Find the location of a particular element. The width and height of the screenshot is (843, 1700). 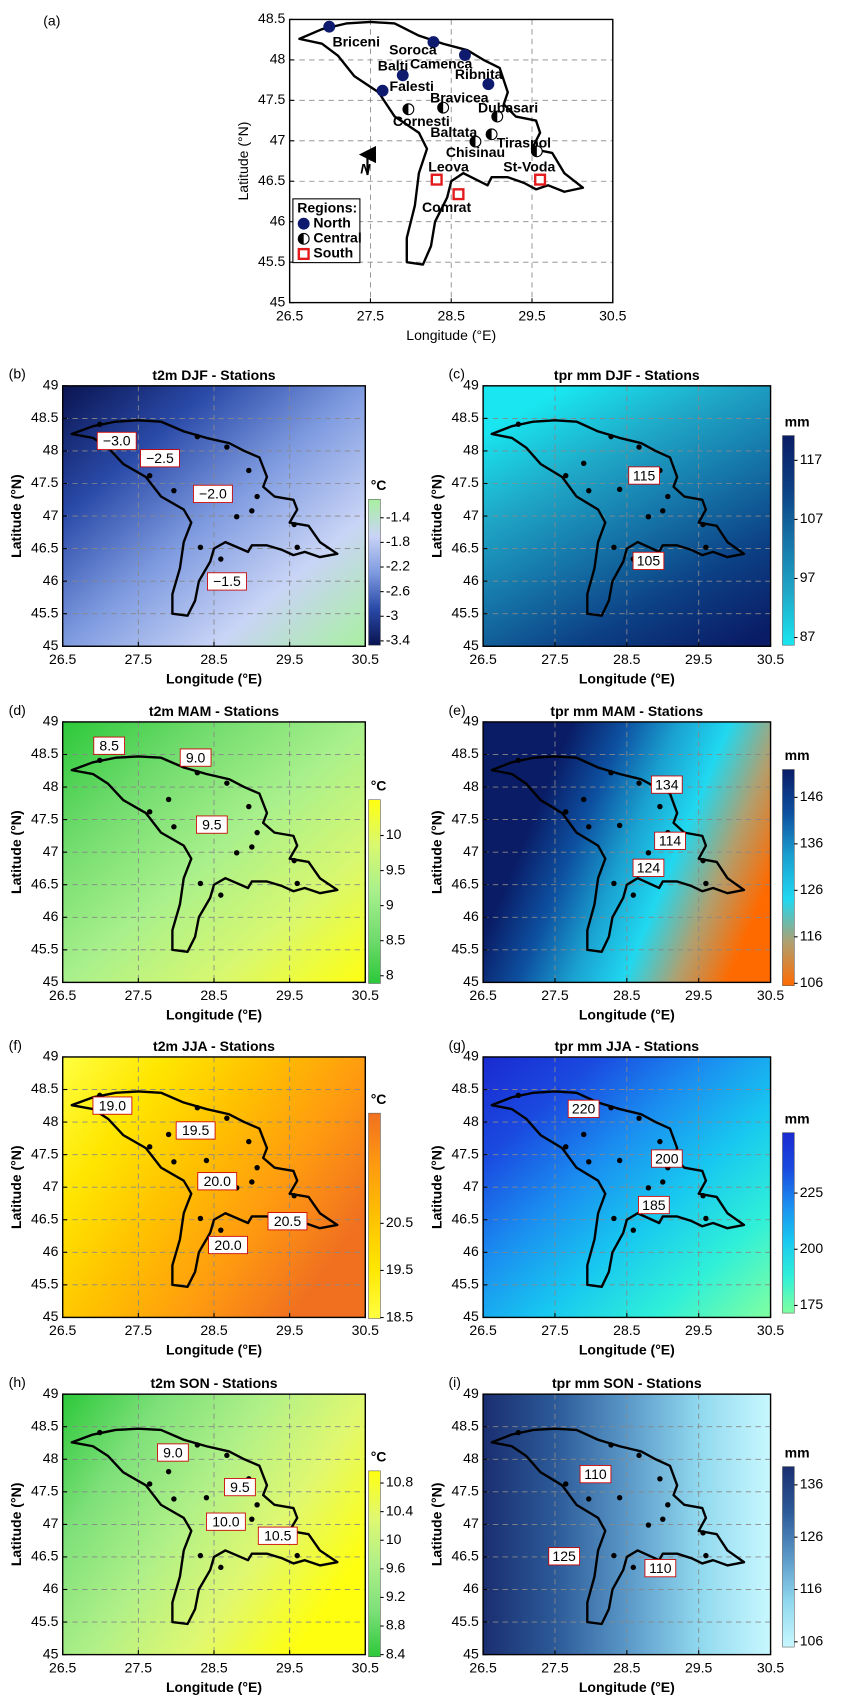

colorbar-tick-label: 20.5 is located at coordinates (400, 1222).